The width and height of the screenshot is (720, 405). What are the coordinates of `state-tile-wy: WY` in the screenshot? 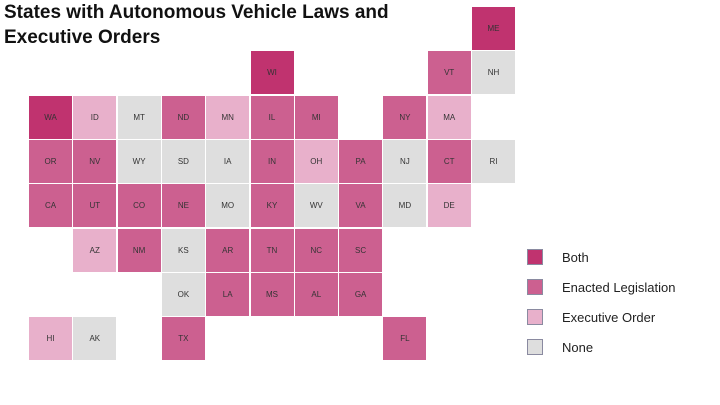 It's located at (139, 161).